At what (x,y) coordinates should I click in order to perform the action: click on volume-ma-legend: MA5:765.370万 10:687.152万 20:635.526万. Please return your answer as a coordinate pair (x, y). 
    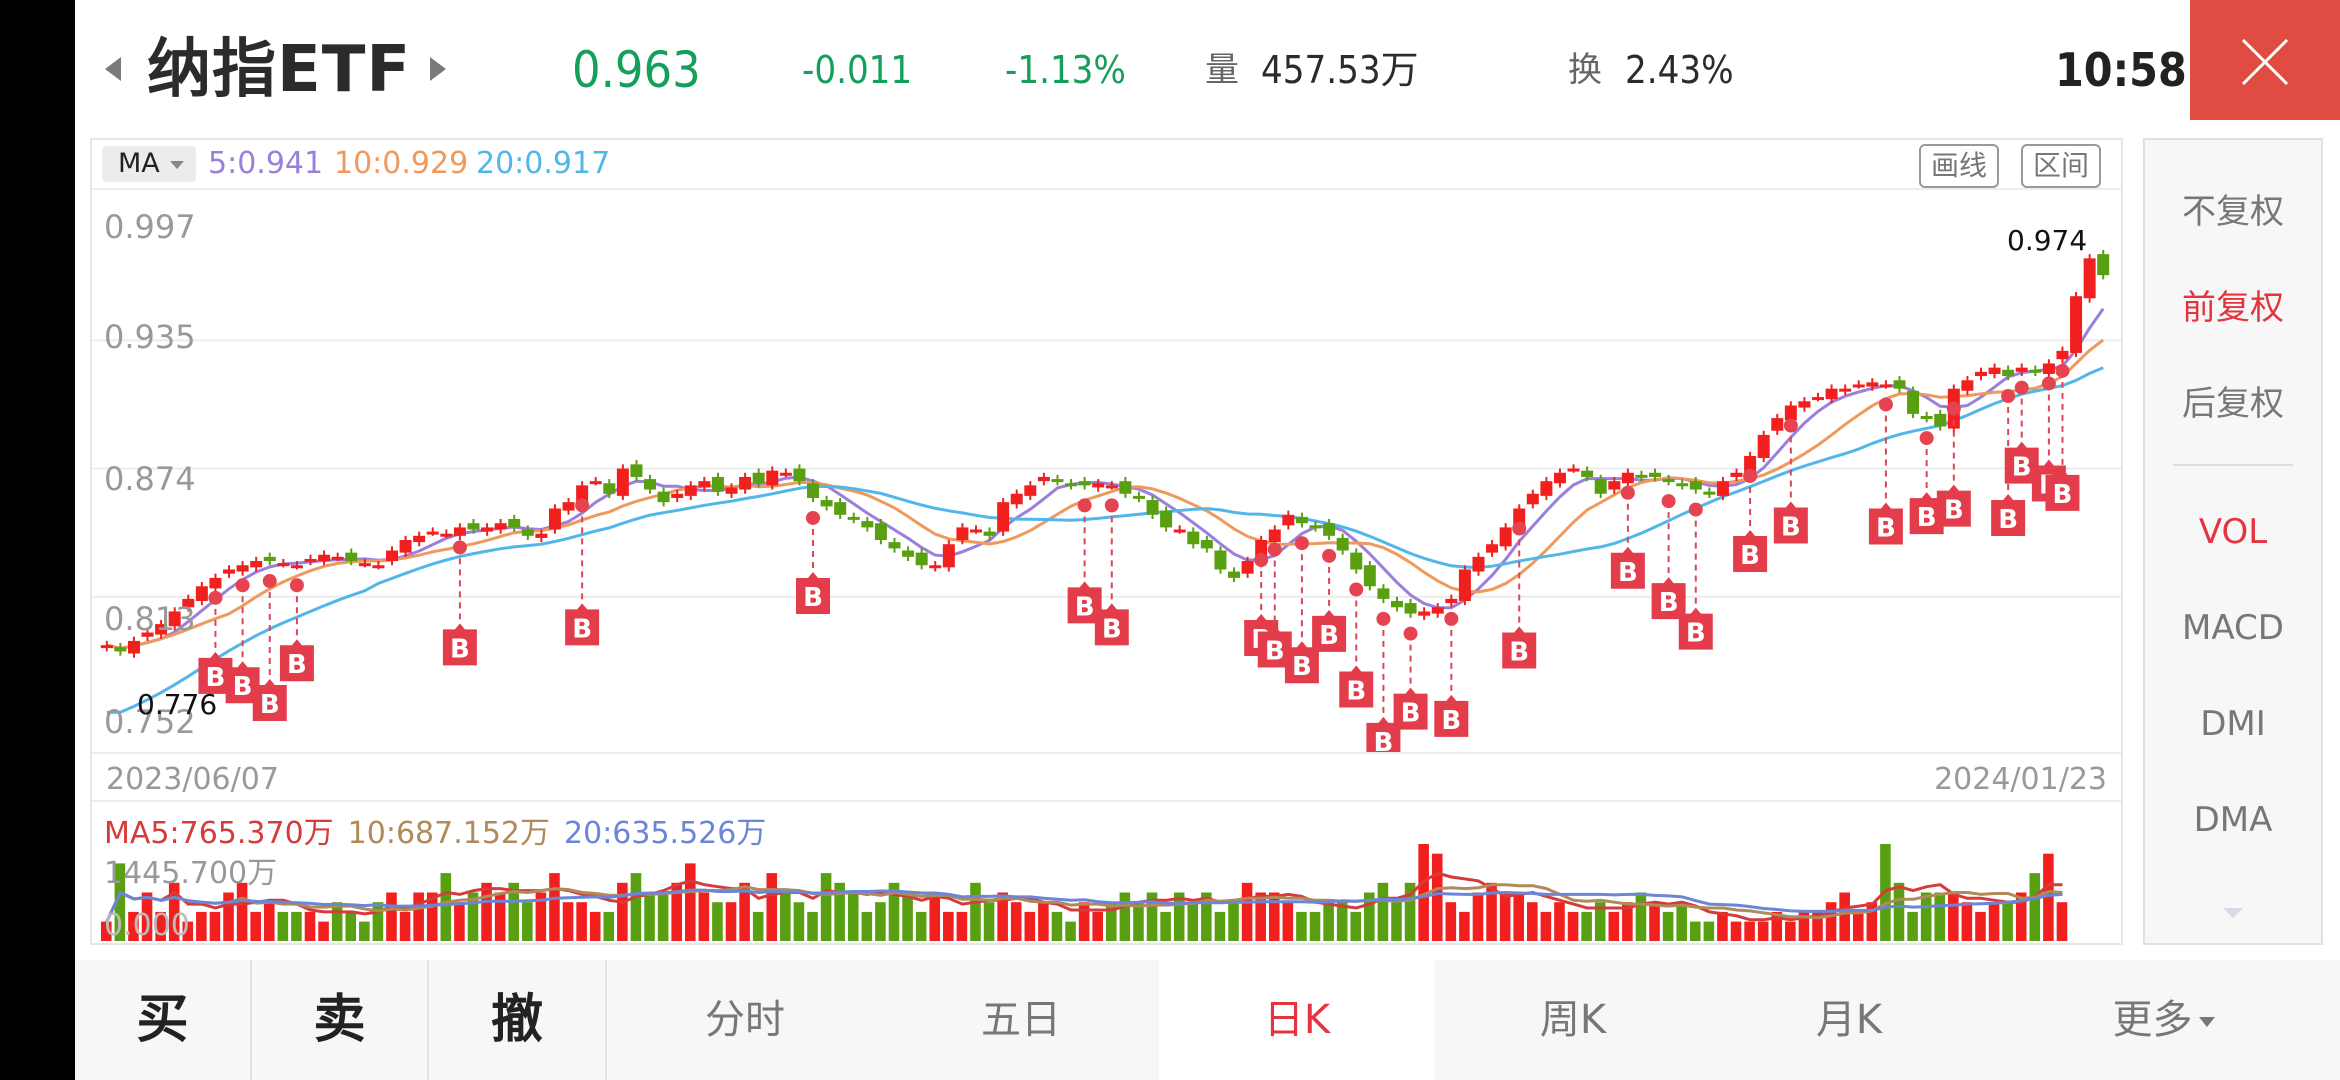
    Looking at the image, I should click on (442, 830).